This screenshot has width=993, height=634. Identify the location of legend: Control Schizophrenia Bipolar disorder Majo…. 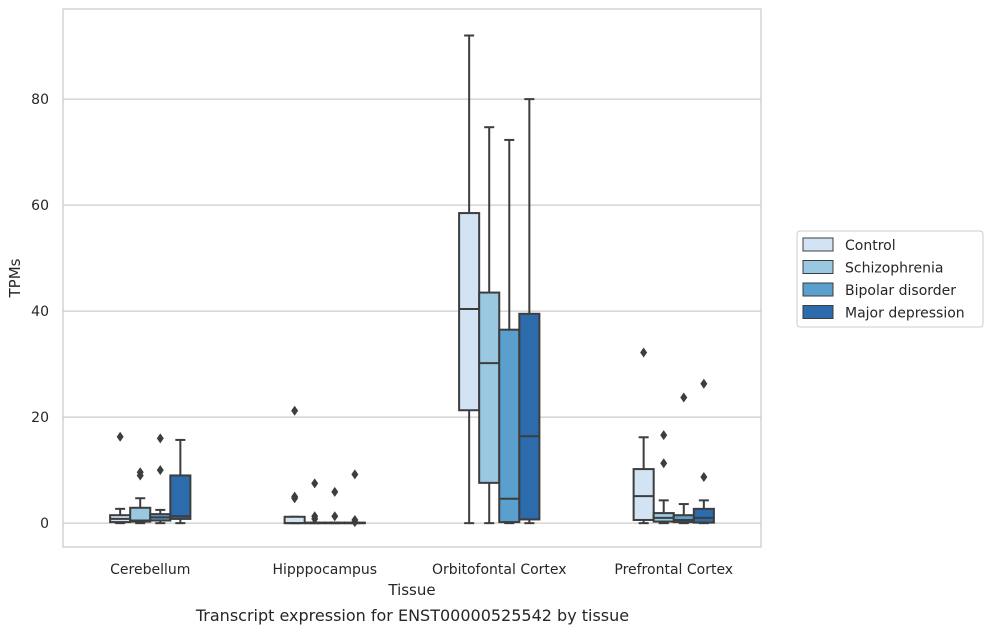
(890, 279).